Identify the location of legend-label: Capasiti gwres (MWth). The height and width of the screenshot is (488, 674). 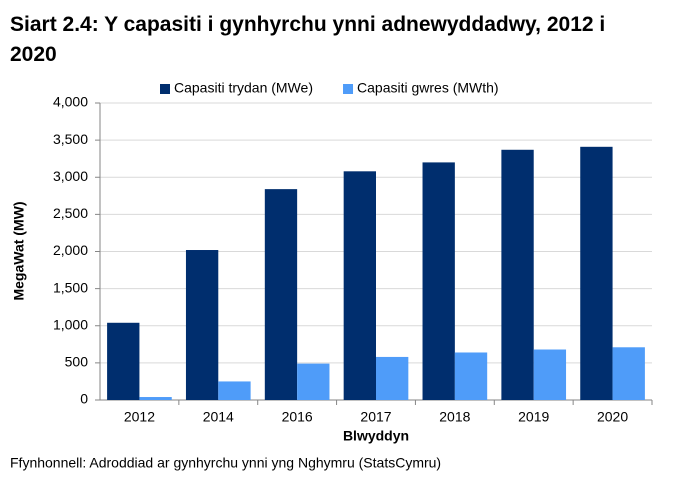
(428, 88).